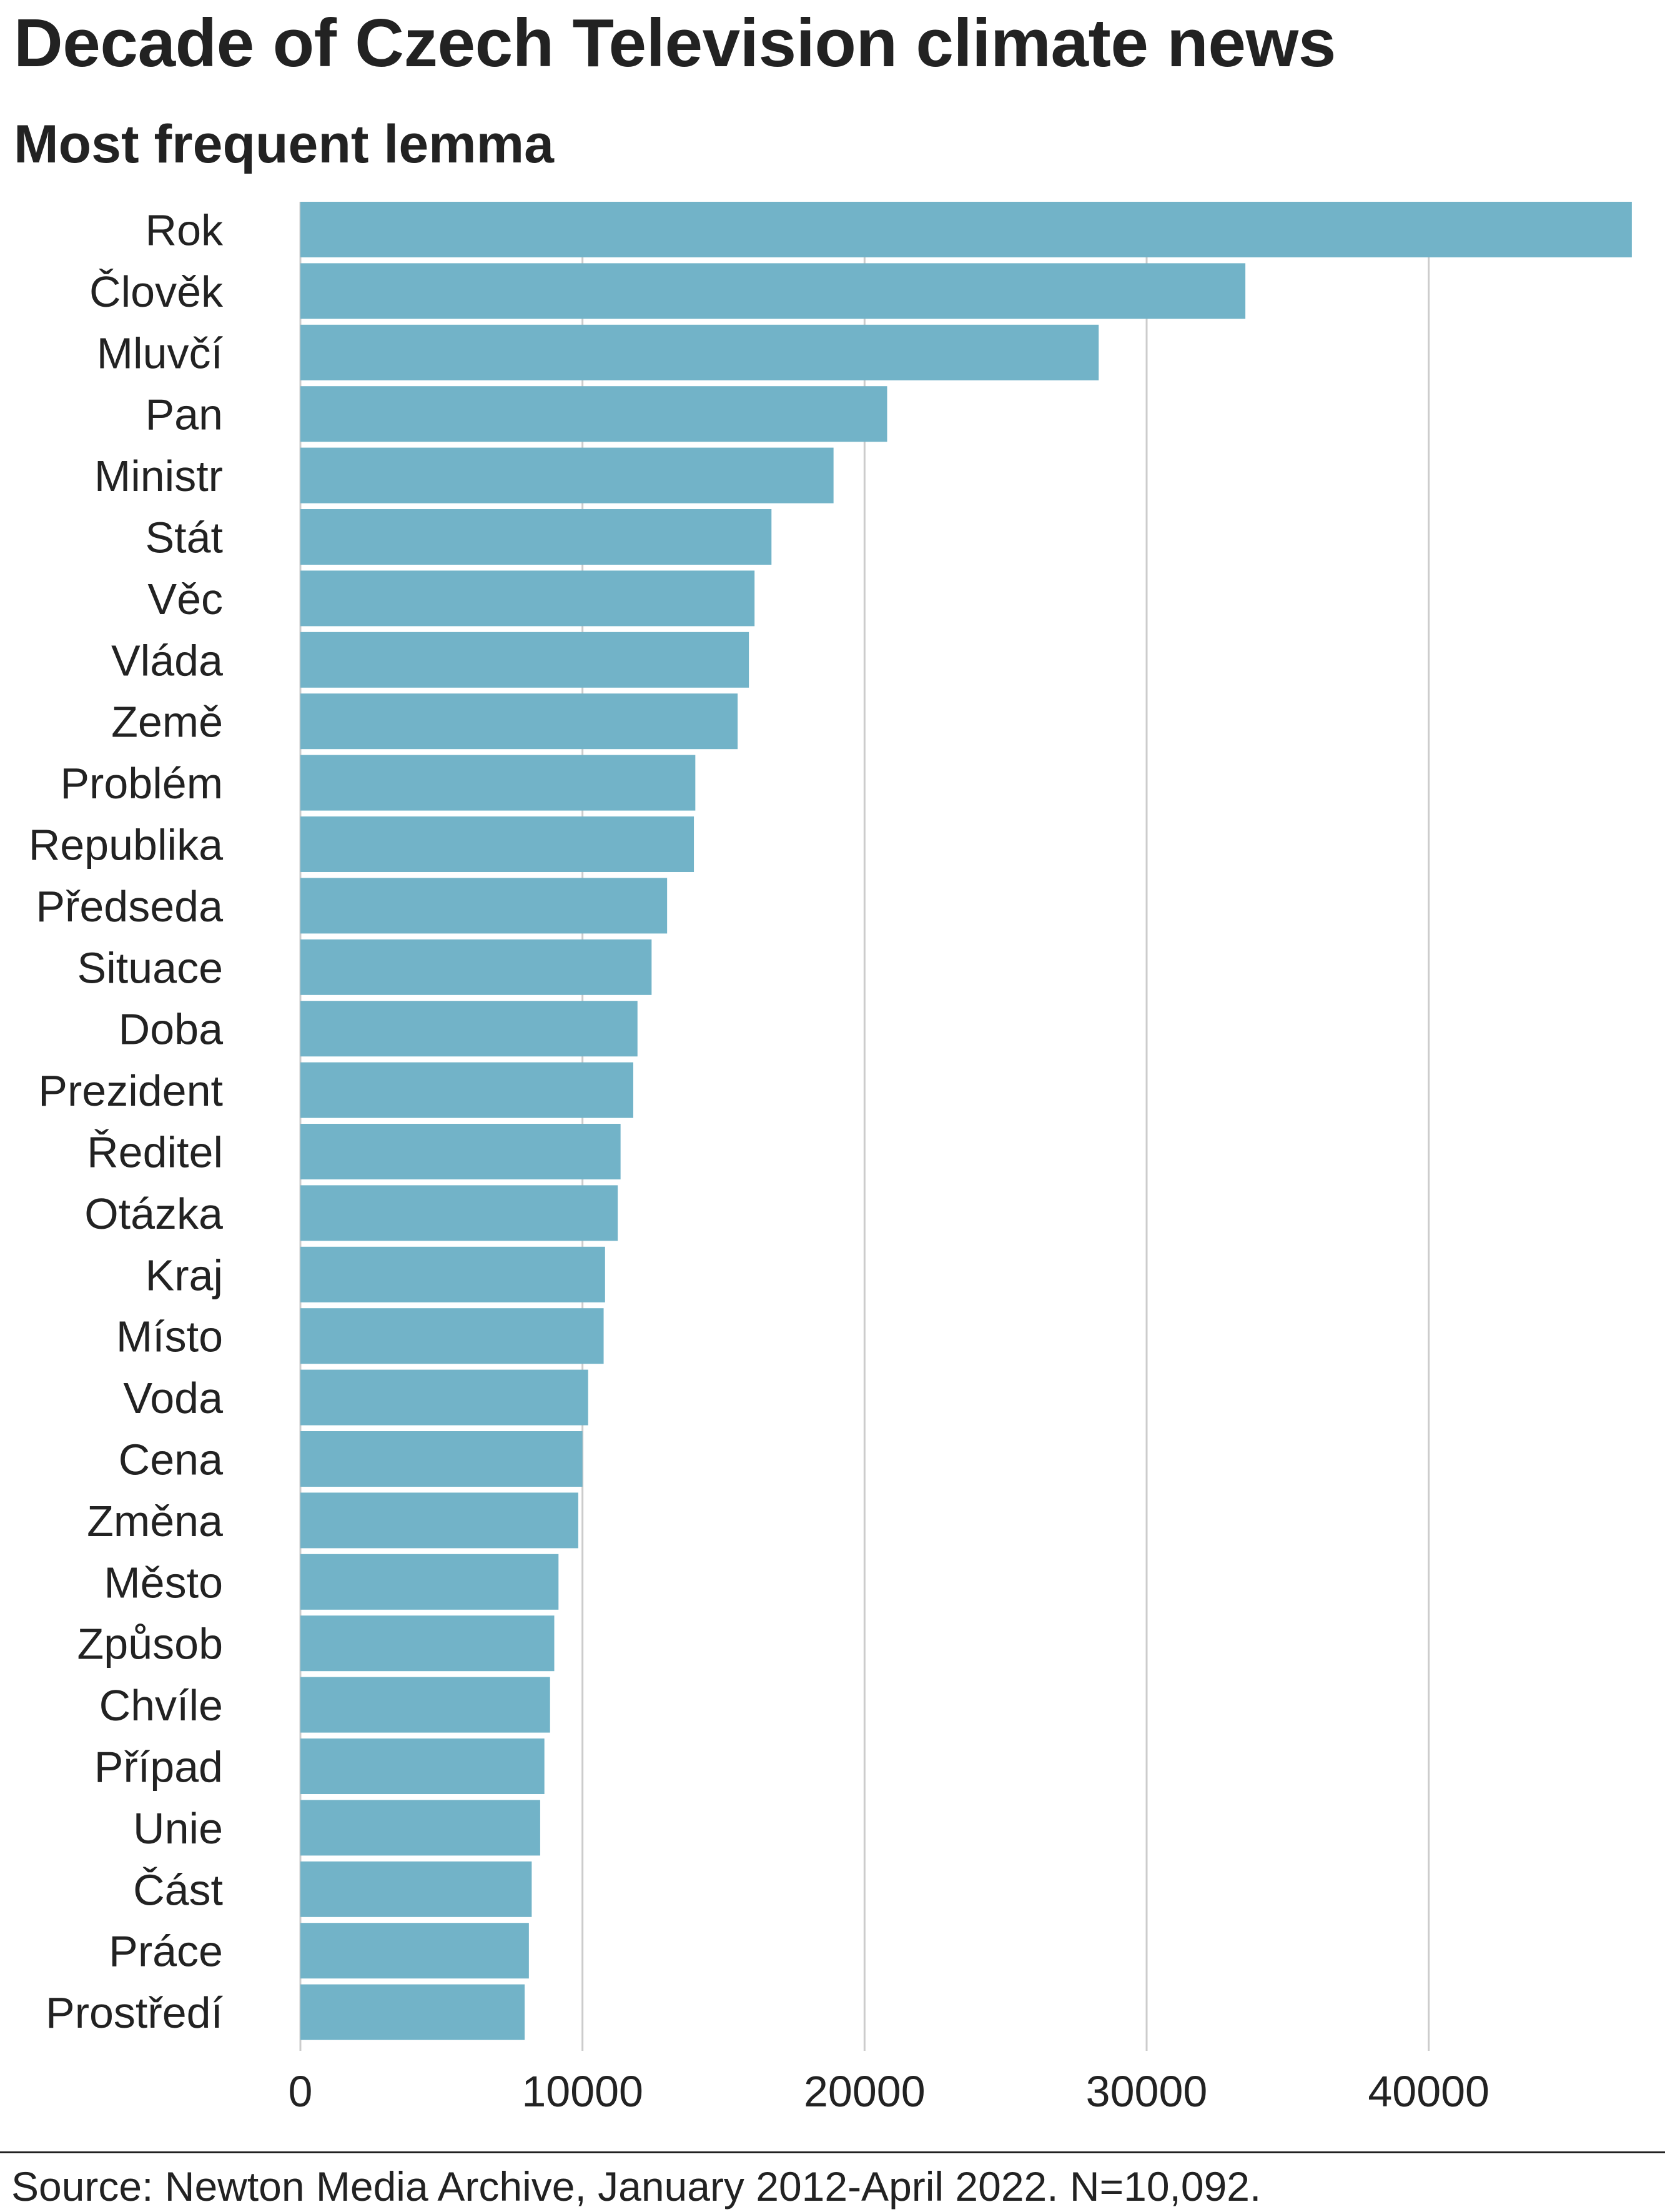  What do you see at coordinates (171, 1460) in the screenshot?
I see `category-label: Cena` at bounding box center [171, 1460].